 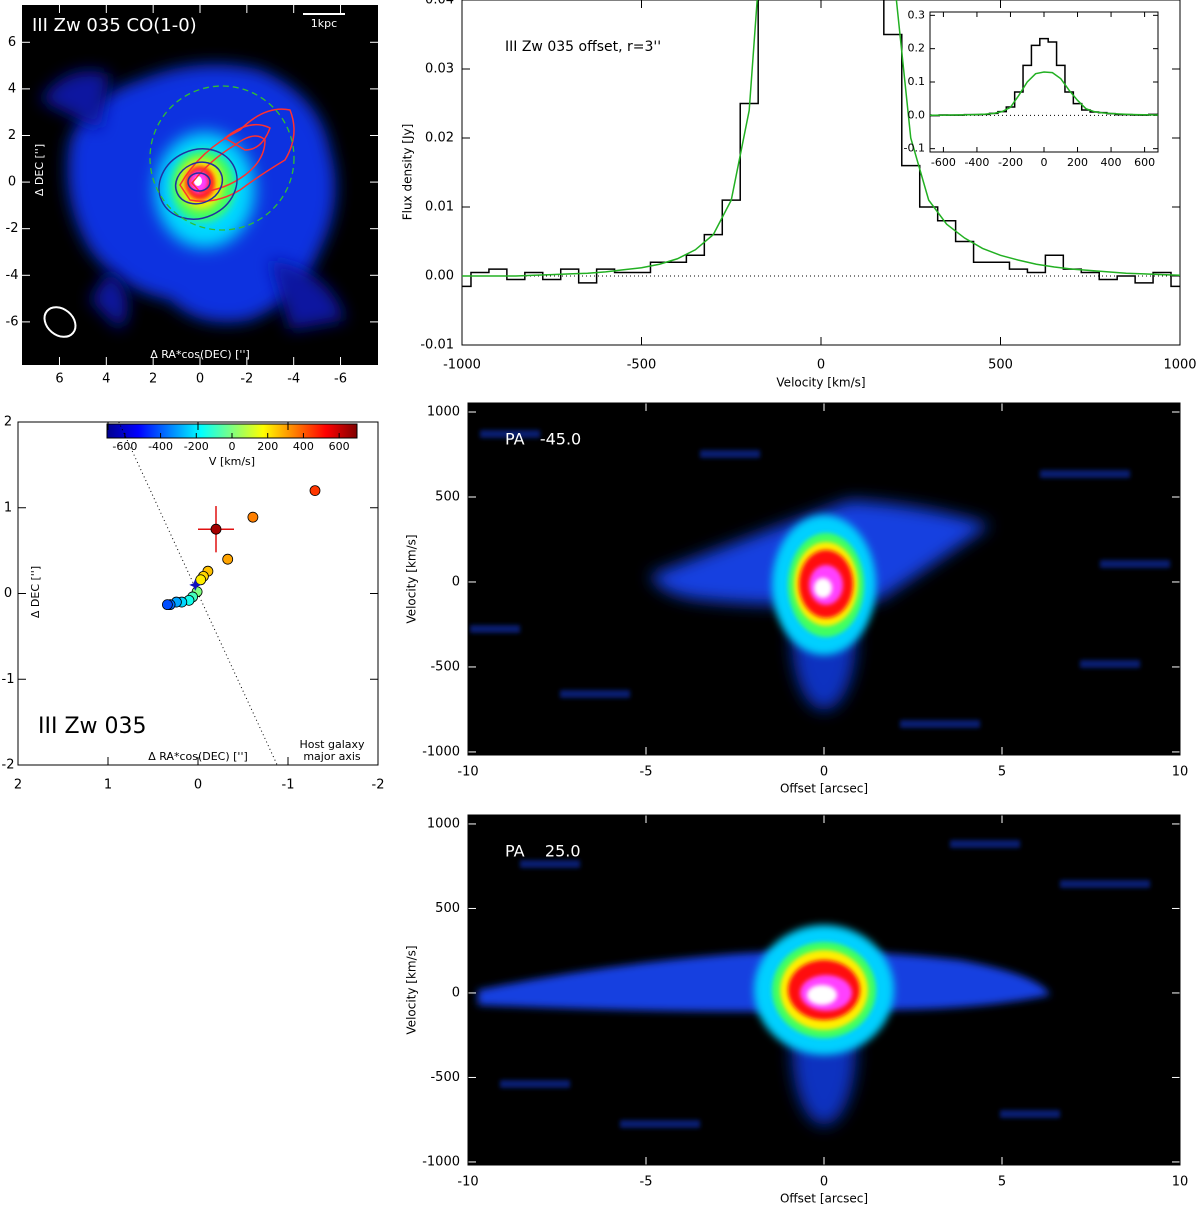 What do you see at coordinates (439, 207) in the screenshot?
I see `y-tick-label: 0.01` at bounding box center [439, 207].